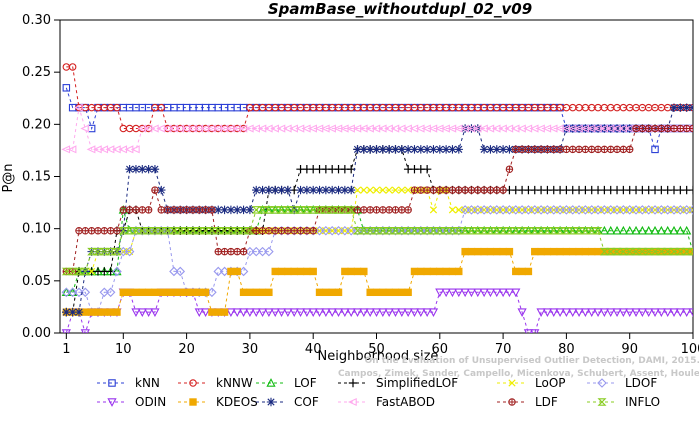  I want to click on legend-item-lof: LOF, so click(286, 383).